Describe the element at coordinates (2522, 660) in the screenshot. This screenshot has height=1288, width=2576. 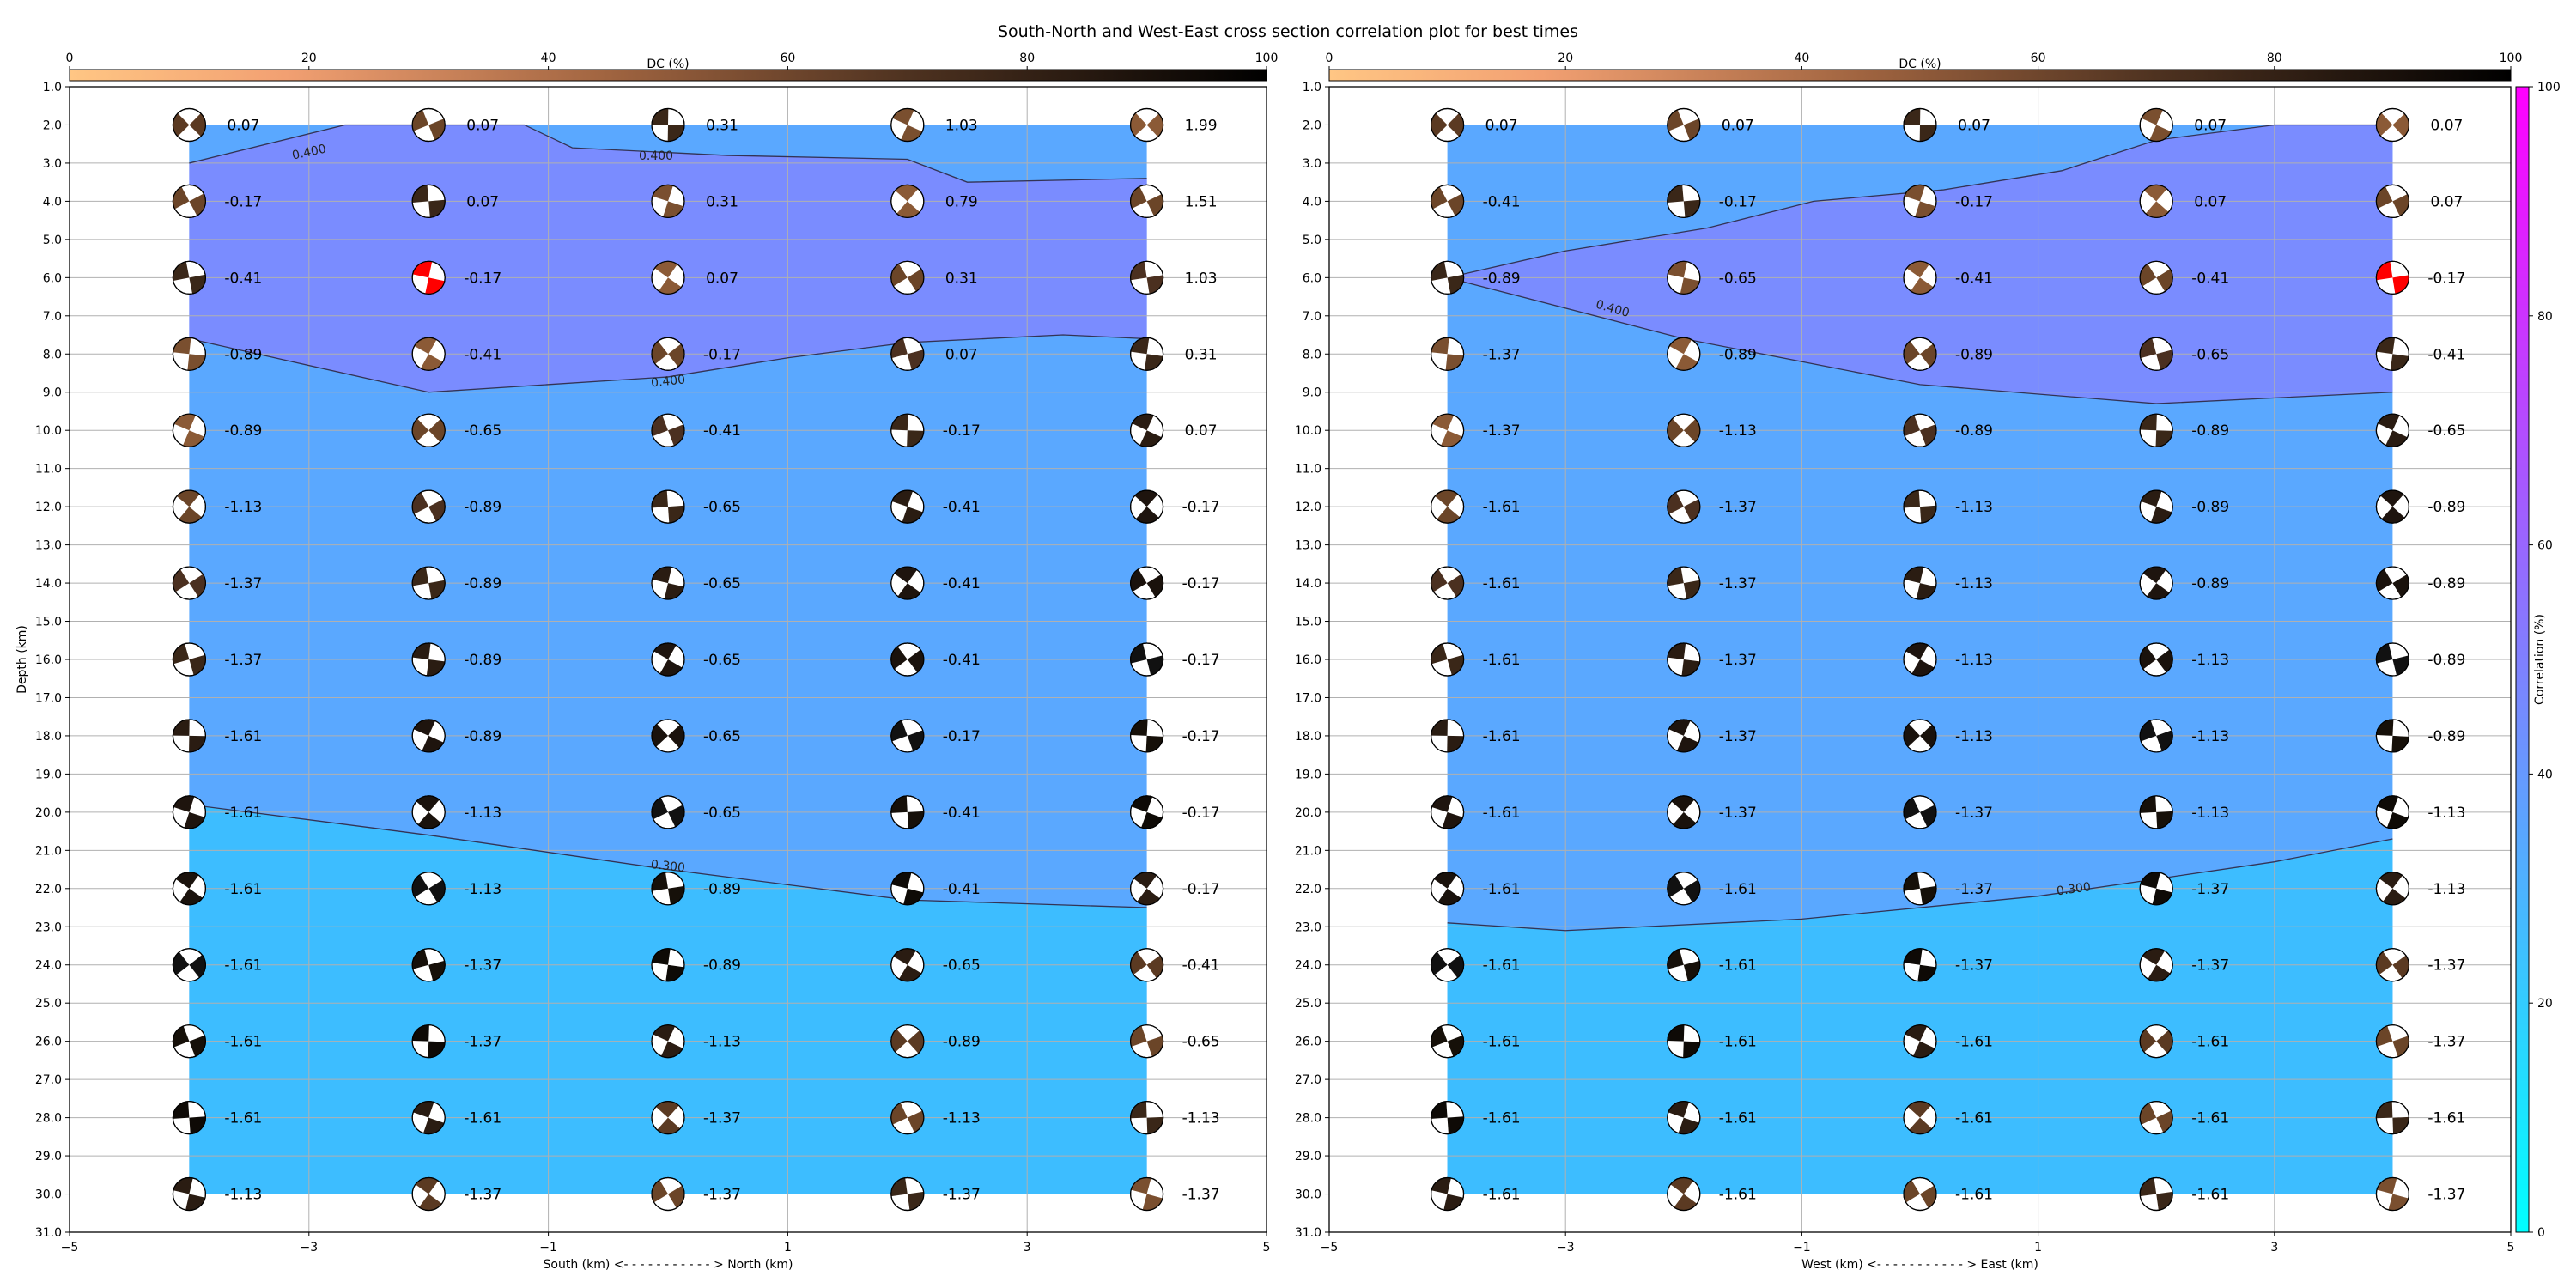
I see `corr-colorbar-bar` at that location.